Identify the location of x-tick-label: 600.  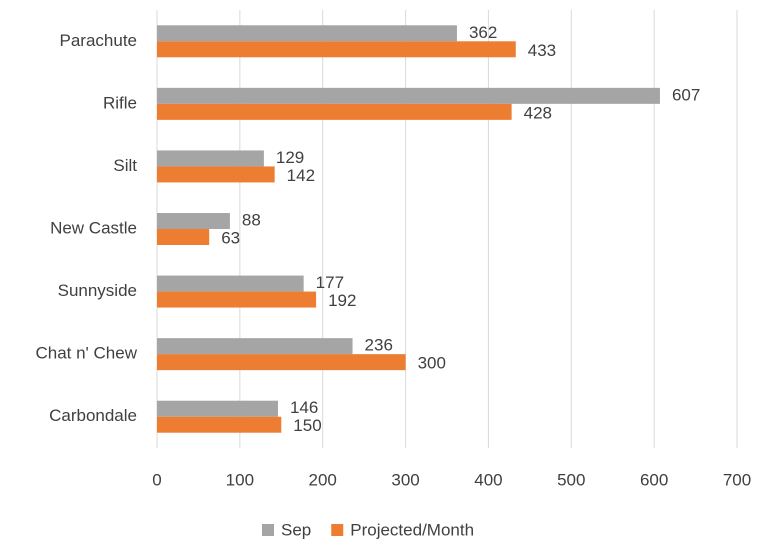
(654, 479).